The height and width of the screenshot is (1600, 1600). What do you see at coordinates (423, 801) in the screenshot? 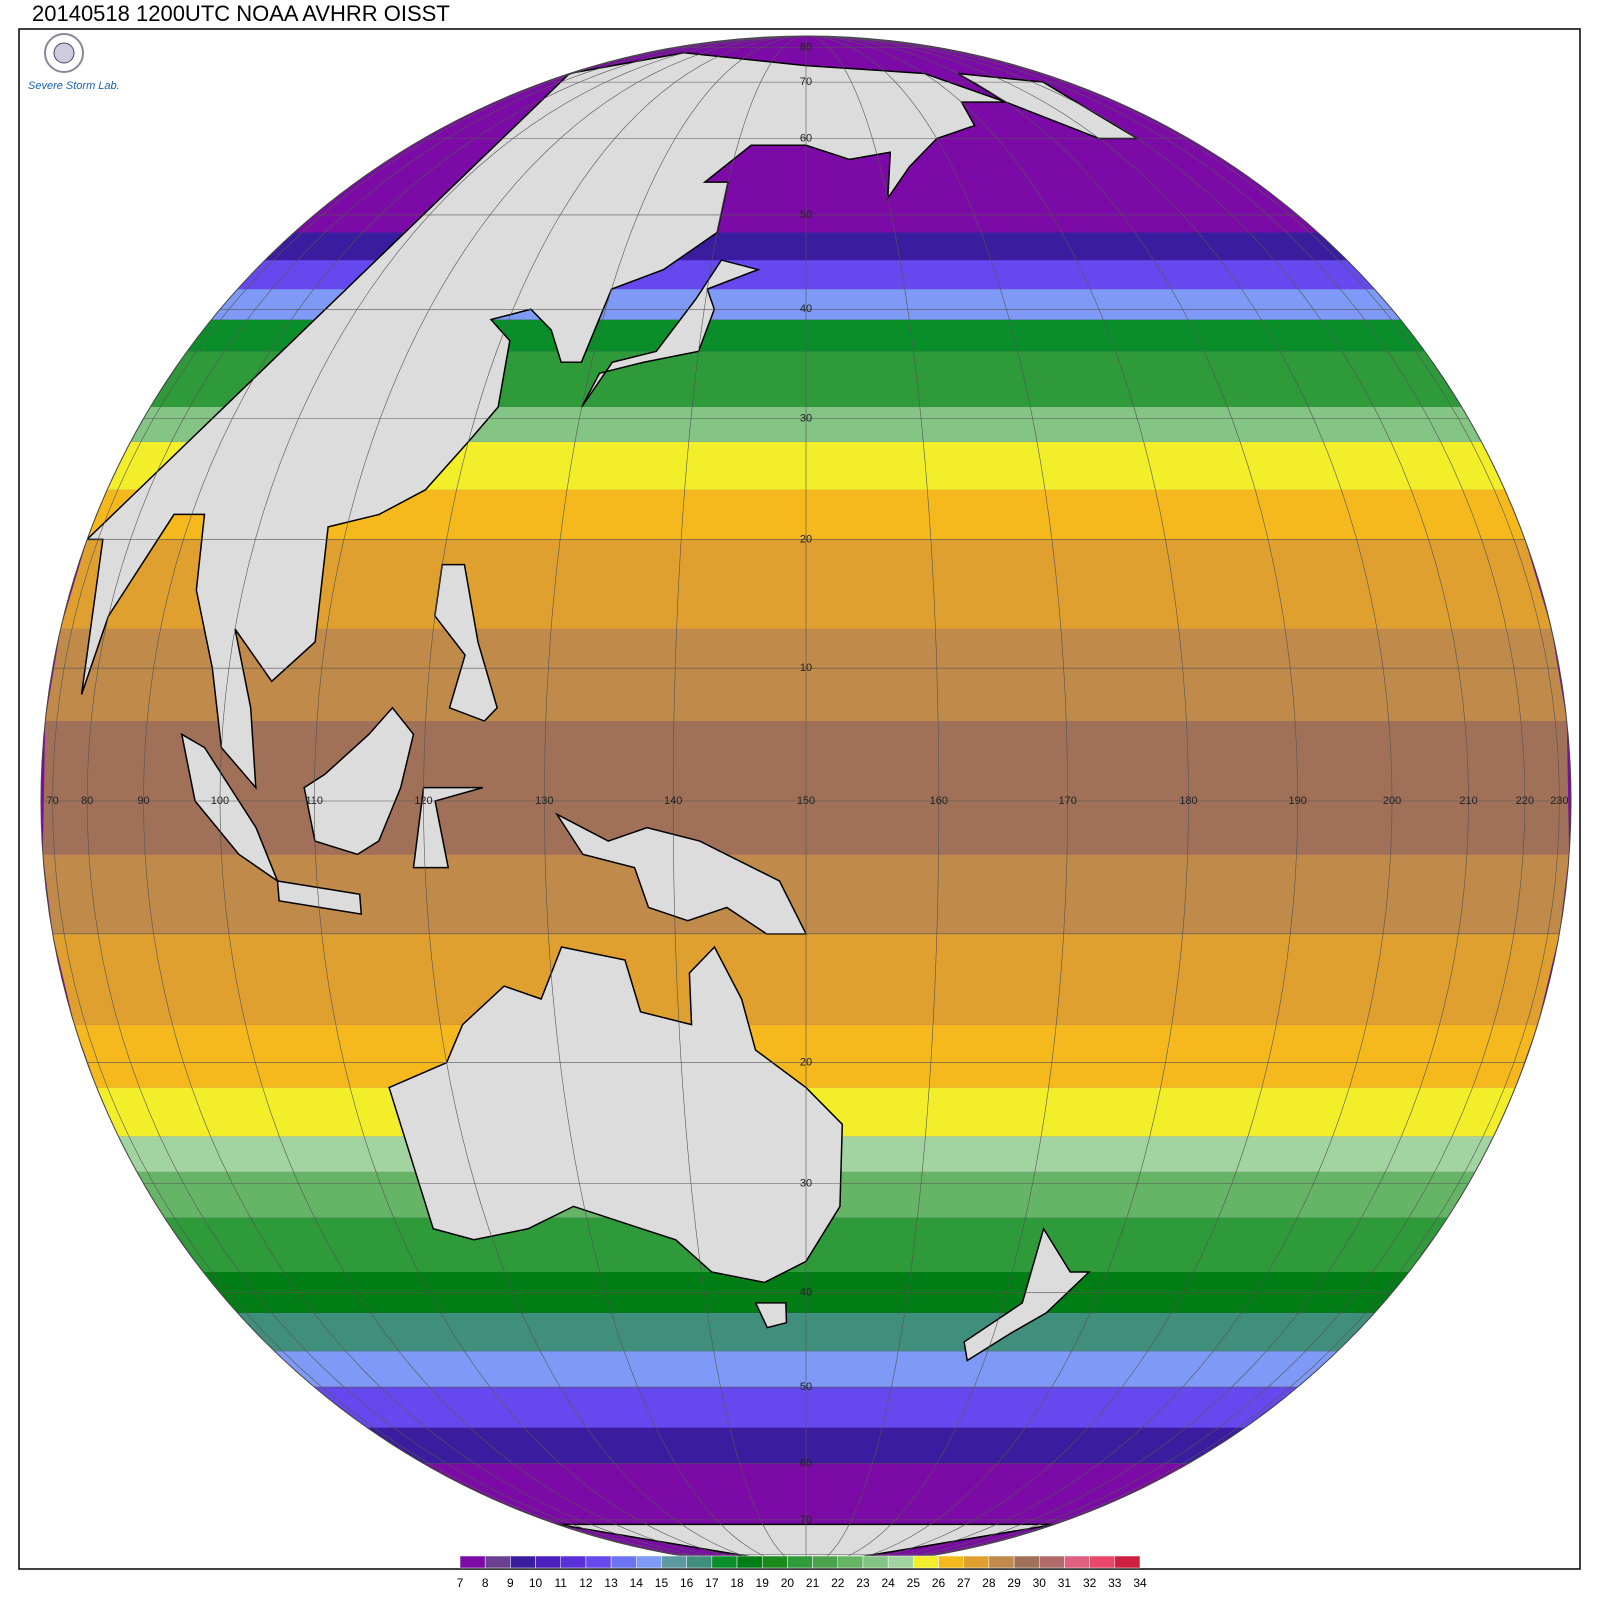
I see `meridian-label: 120` at bounding box center [423, 801].